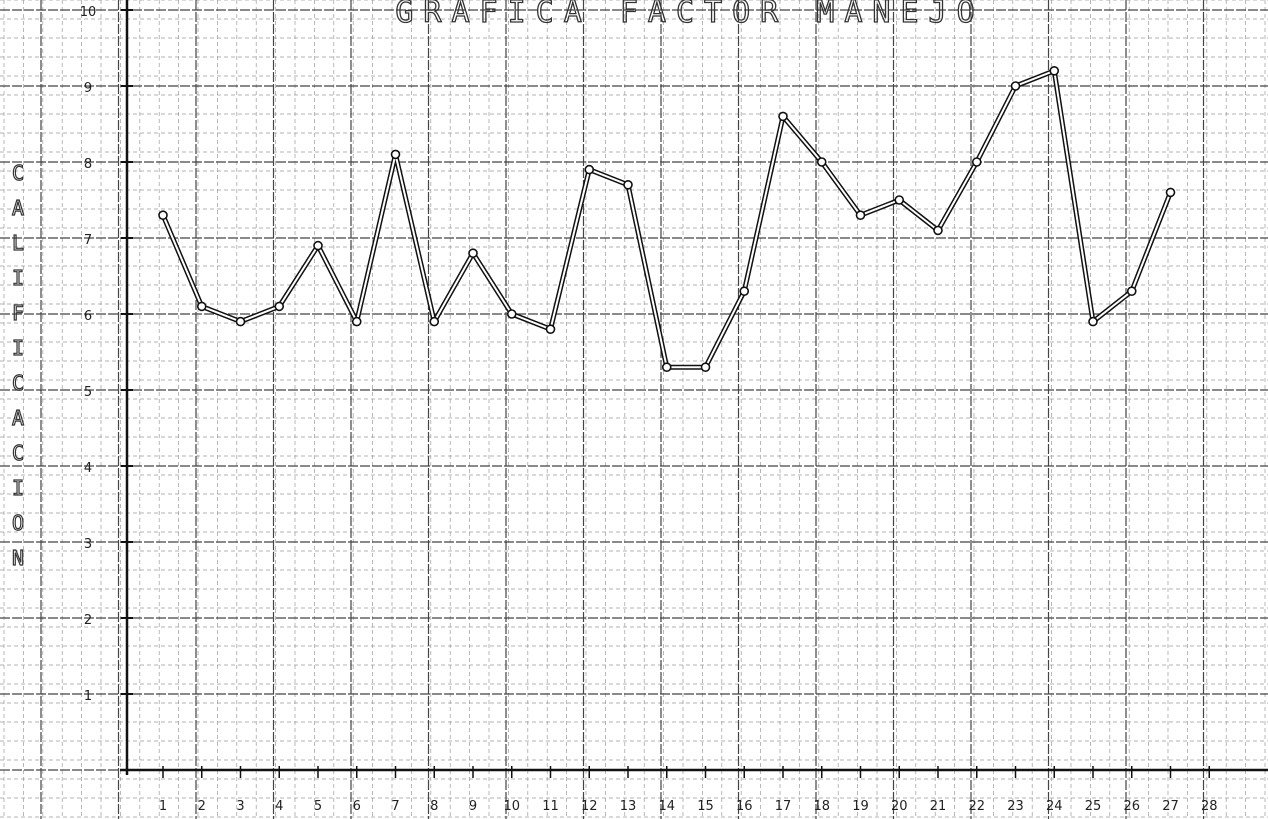 This screenshot has height=819, width=1268. What do you see at coordinates (589, 806) in the screenshot?
I see `x-tick-label: 12` at bounding box center [589, 806].